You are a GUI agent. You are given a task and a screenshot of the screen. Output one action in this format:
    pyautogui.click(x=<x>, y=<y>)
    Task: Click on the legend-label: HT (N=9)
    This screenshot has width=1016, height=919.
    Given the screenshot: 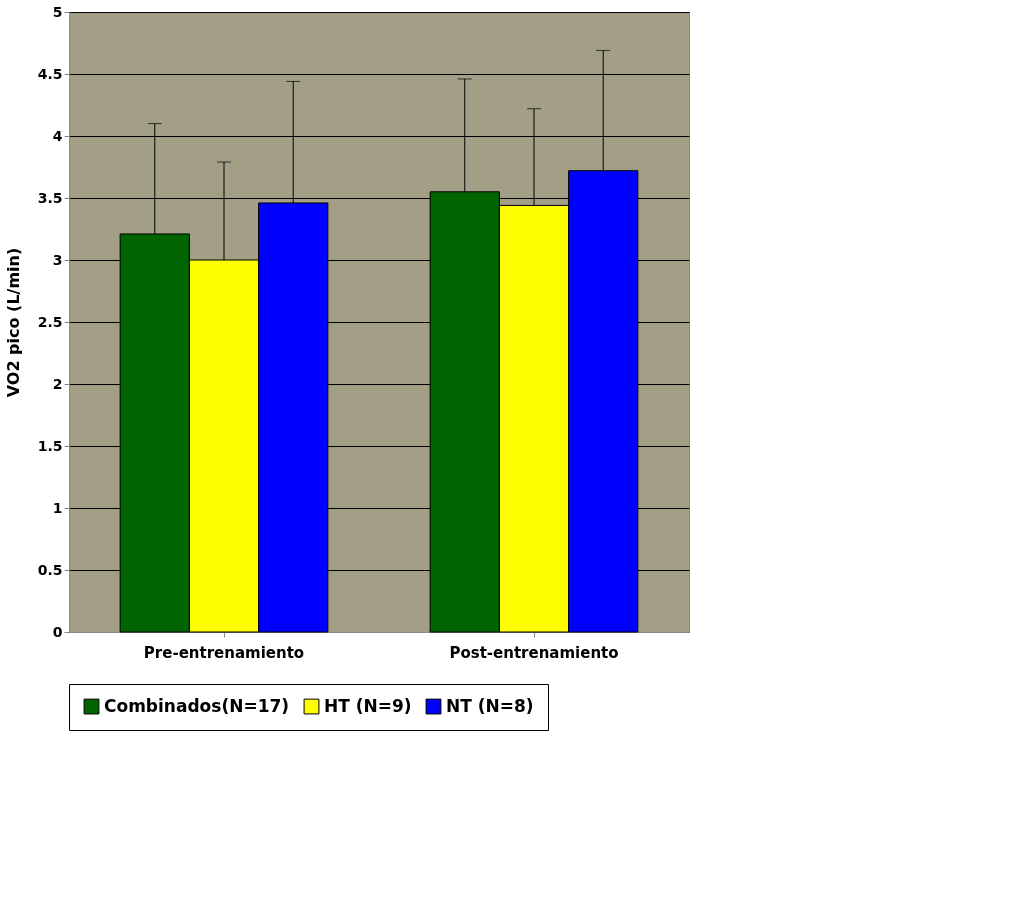 What is the action you would take?
    pyautogui.click(x=368, y=705)
    